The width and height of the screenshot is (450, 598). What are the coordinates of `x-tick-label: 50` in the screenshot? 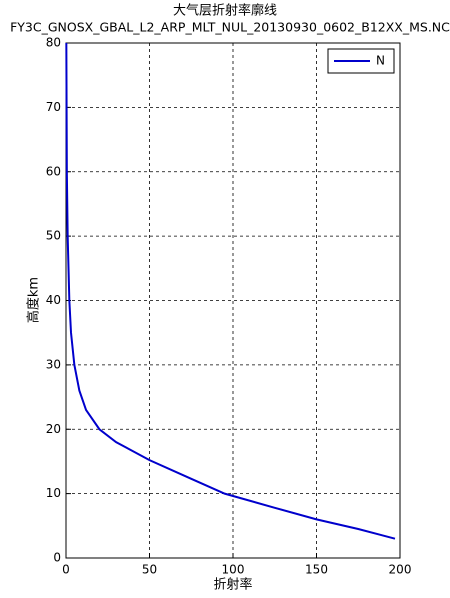 It's located at (149, 570).